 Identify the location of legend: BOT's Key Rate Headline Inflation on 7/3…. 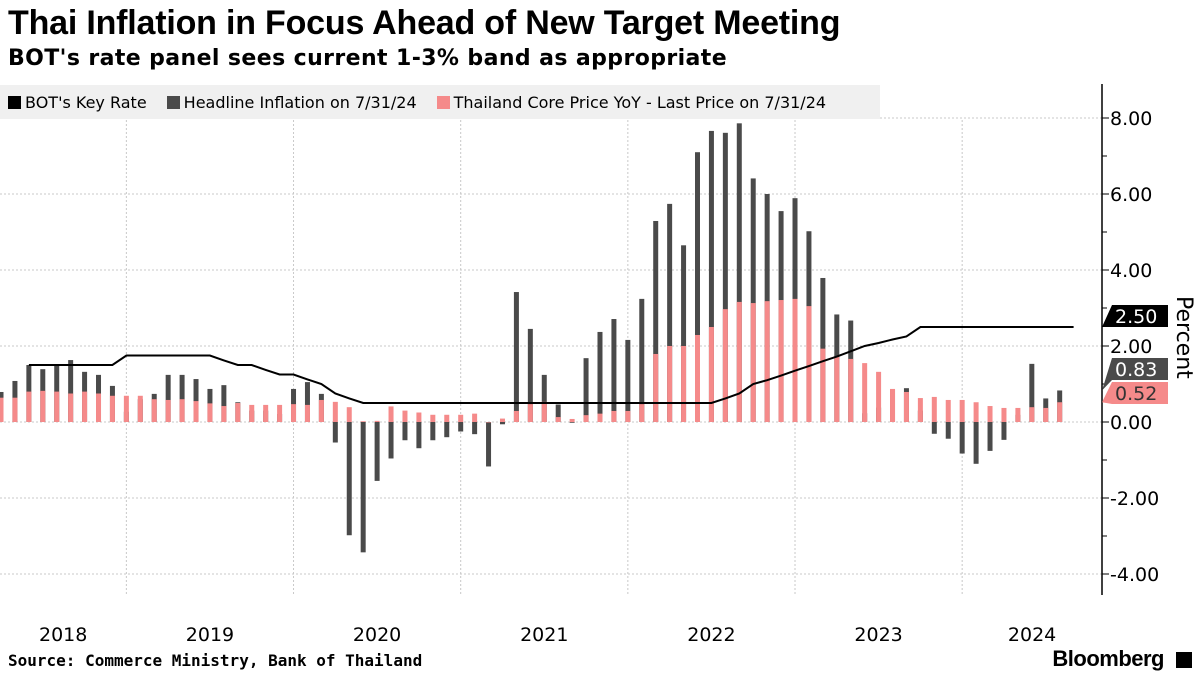
(440, 102).